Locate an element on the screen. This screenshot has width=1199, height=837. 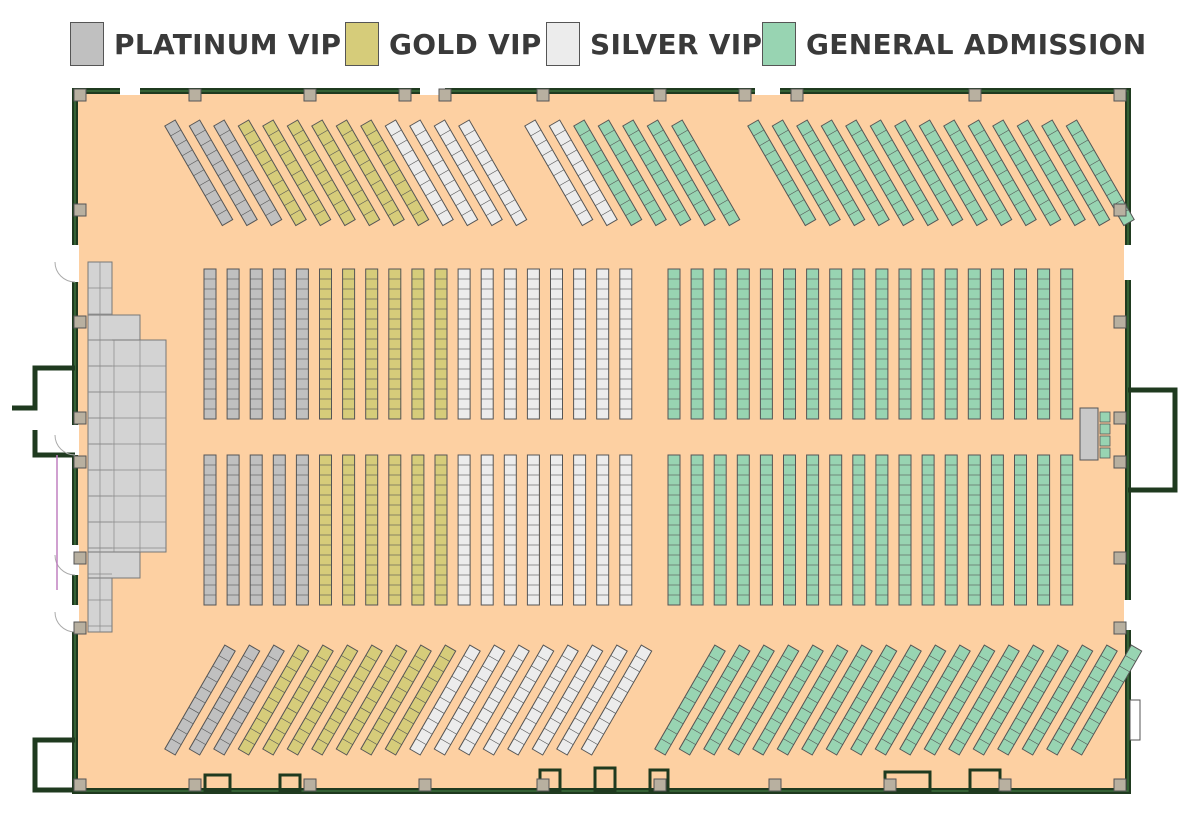
platinum-swatch is located at coordinates (87, 44).